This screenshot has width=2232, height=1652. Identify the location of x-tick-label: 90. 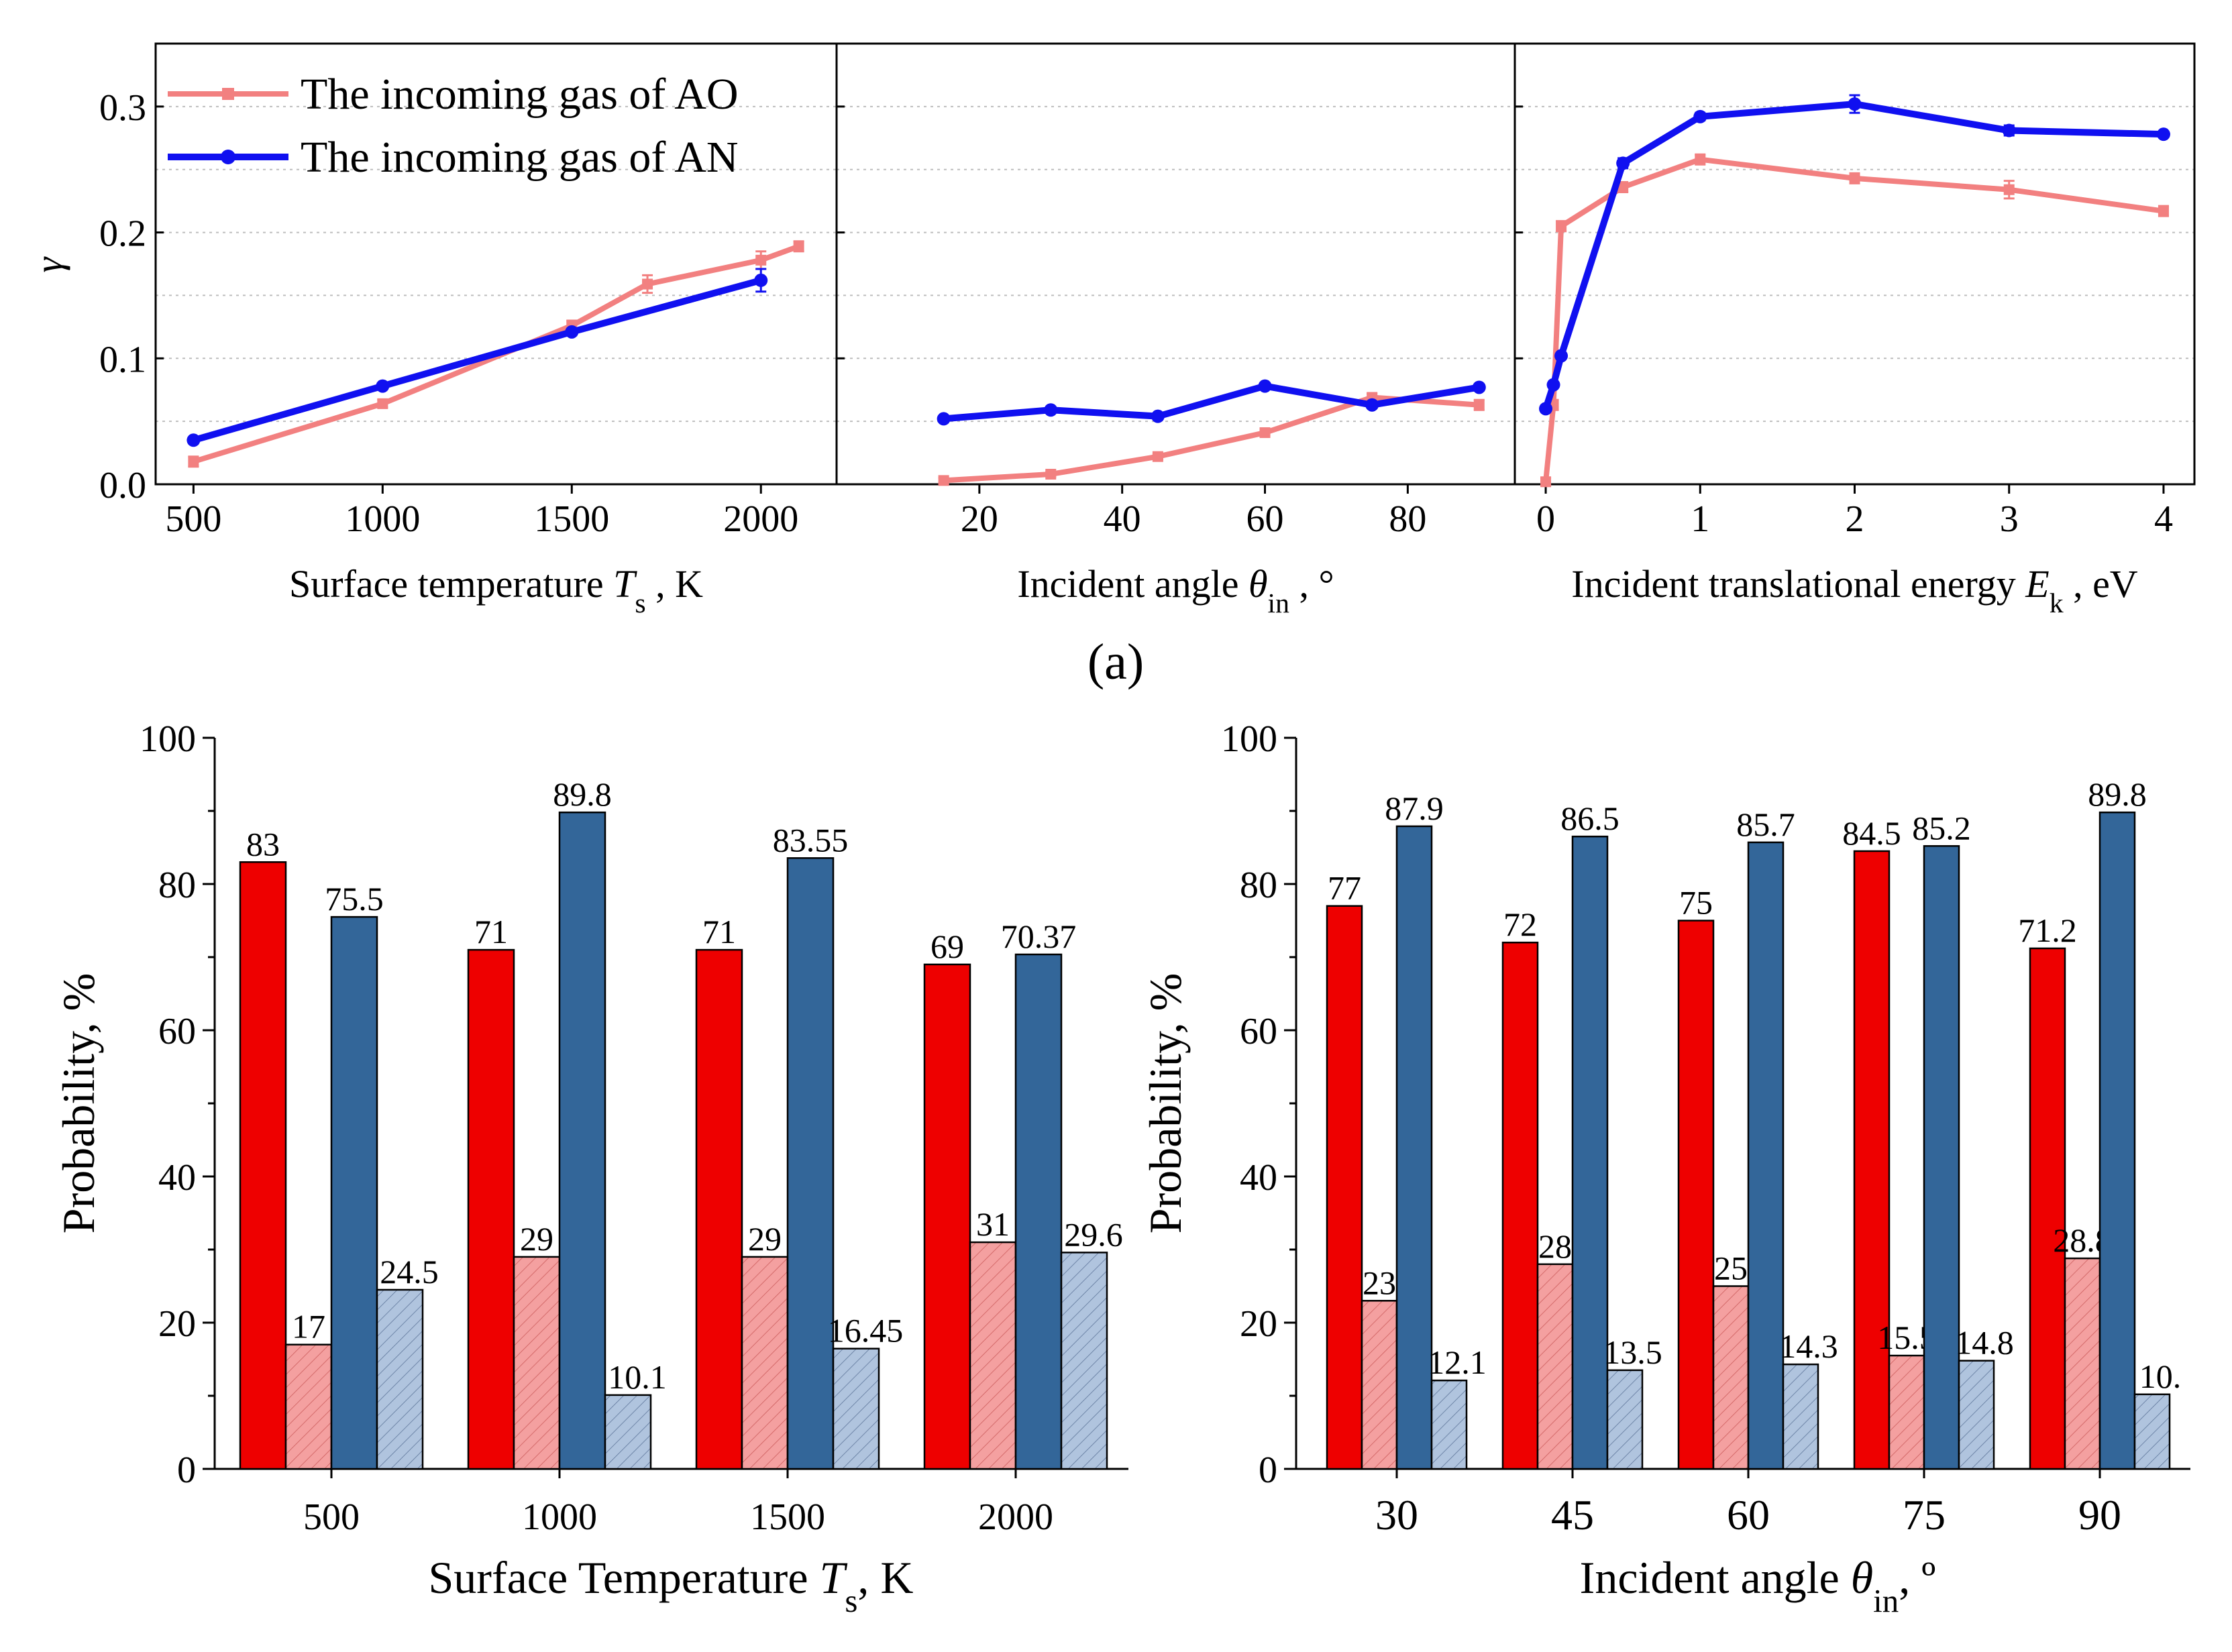
(2099, 1515).